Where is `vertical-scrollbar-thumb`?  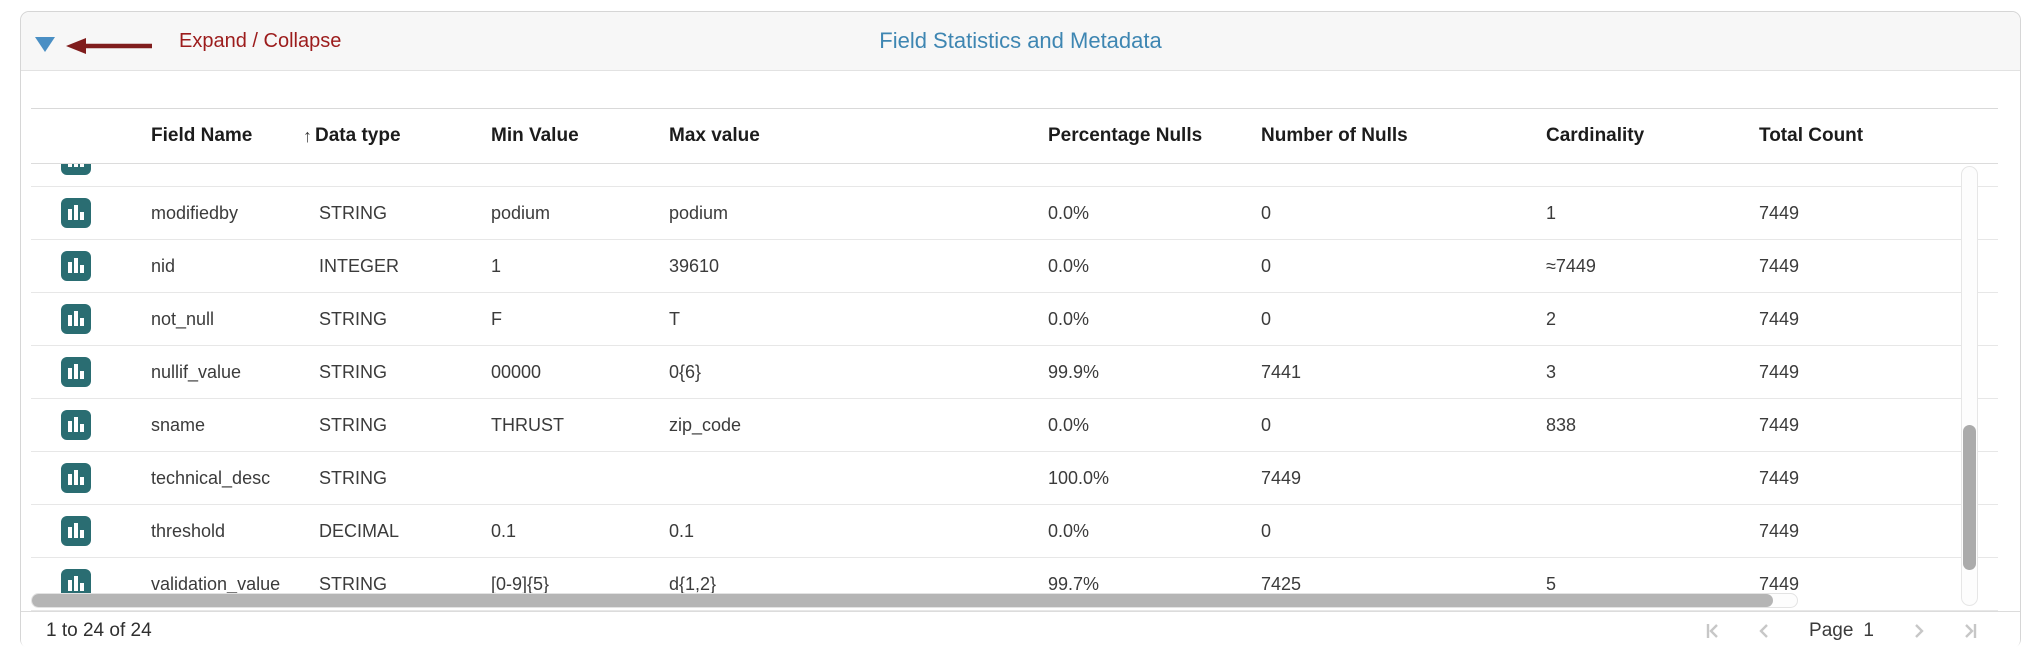 vertical-scrollbar-thumb is located at coordinates (1969, 497).